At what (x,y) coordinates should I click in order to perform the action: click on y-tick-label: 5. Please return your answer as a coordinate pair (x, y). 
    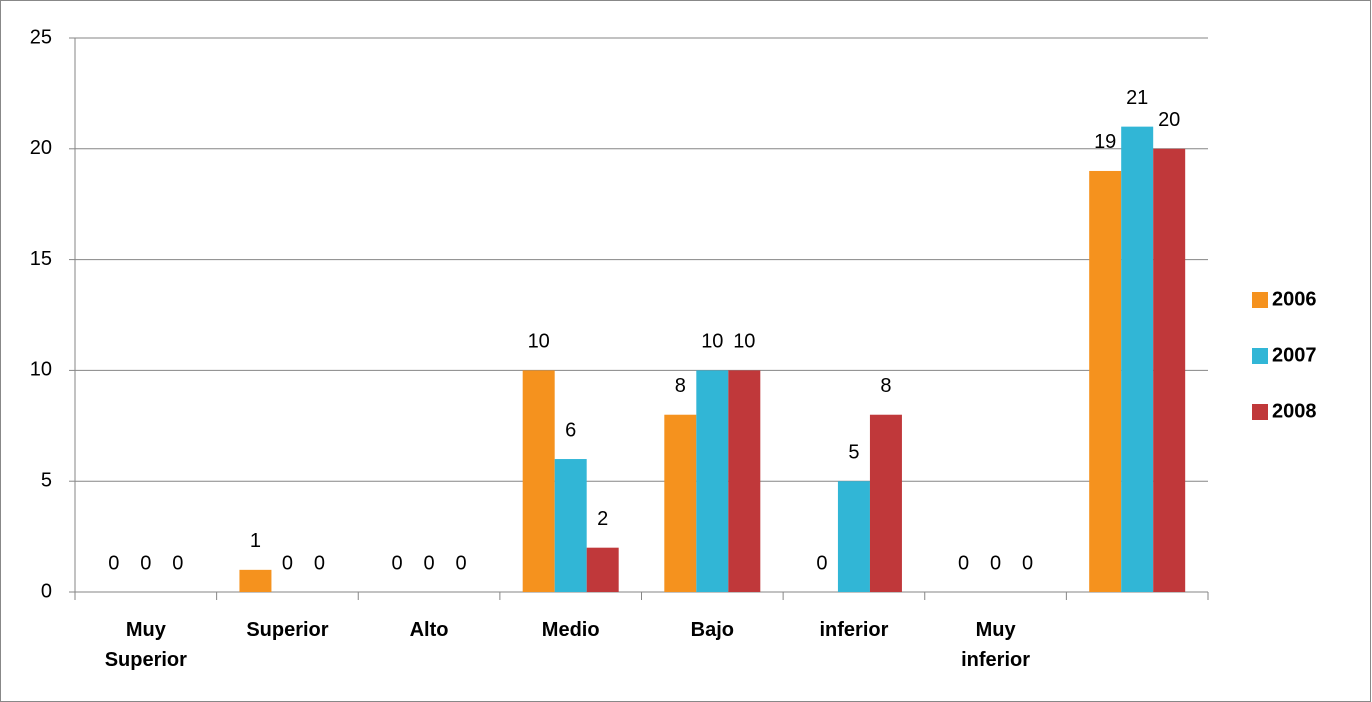
    Looking at the image, I should click on (46, 480).